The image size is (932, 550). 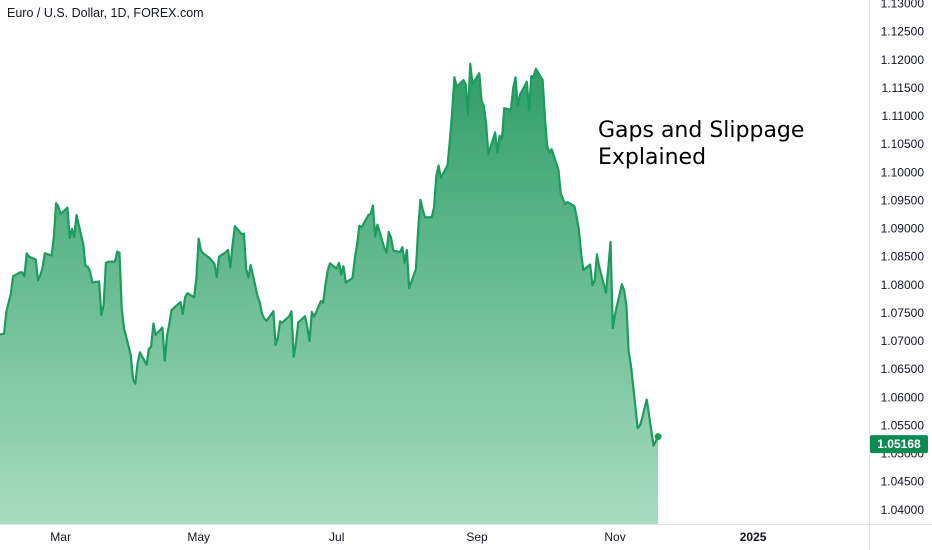 What do you see at coordinates (903, 285) in the screenshot?
I see `price-tick-label: 1.08000` at bounding box center [903, 285].